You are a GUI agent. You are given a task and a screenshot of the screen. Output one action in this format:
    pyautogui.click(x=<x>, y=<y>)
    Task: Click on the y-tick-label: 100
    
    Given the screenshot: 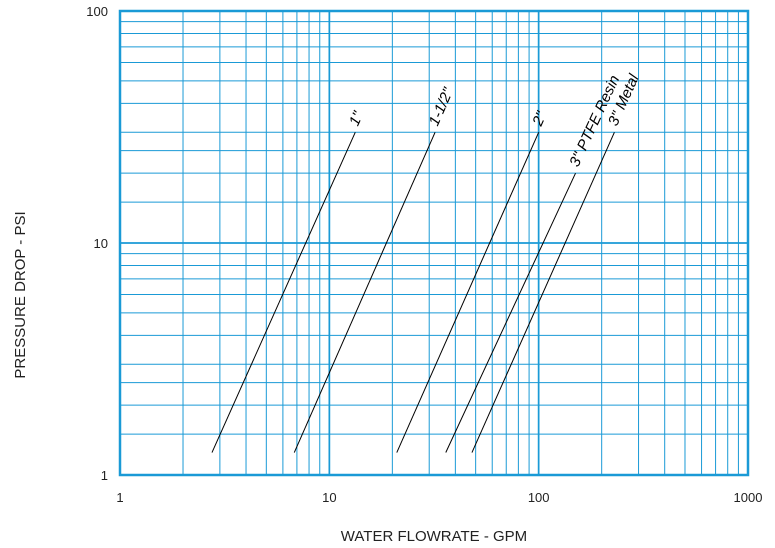 What is the action you would take?
    pyautogui.click(x=97, y=11)
    